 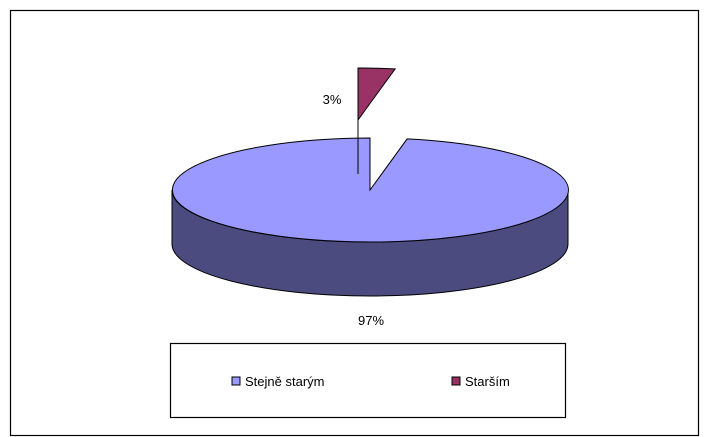 What do you see at coordinates (370, 190) in the screenshot?
I see `pie-slice-stejne-starym` at bounding box center [370, 190].